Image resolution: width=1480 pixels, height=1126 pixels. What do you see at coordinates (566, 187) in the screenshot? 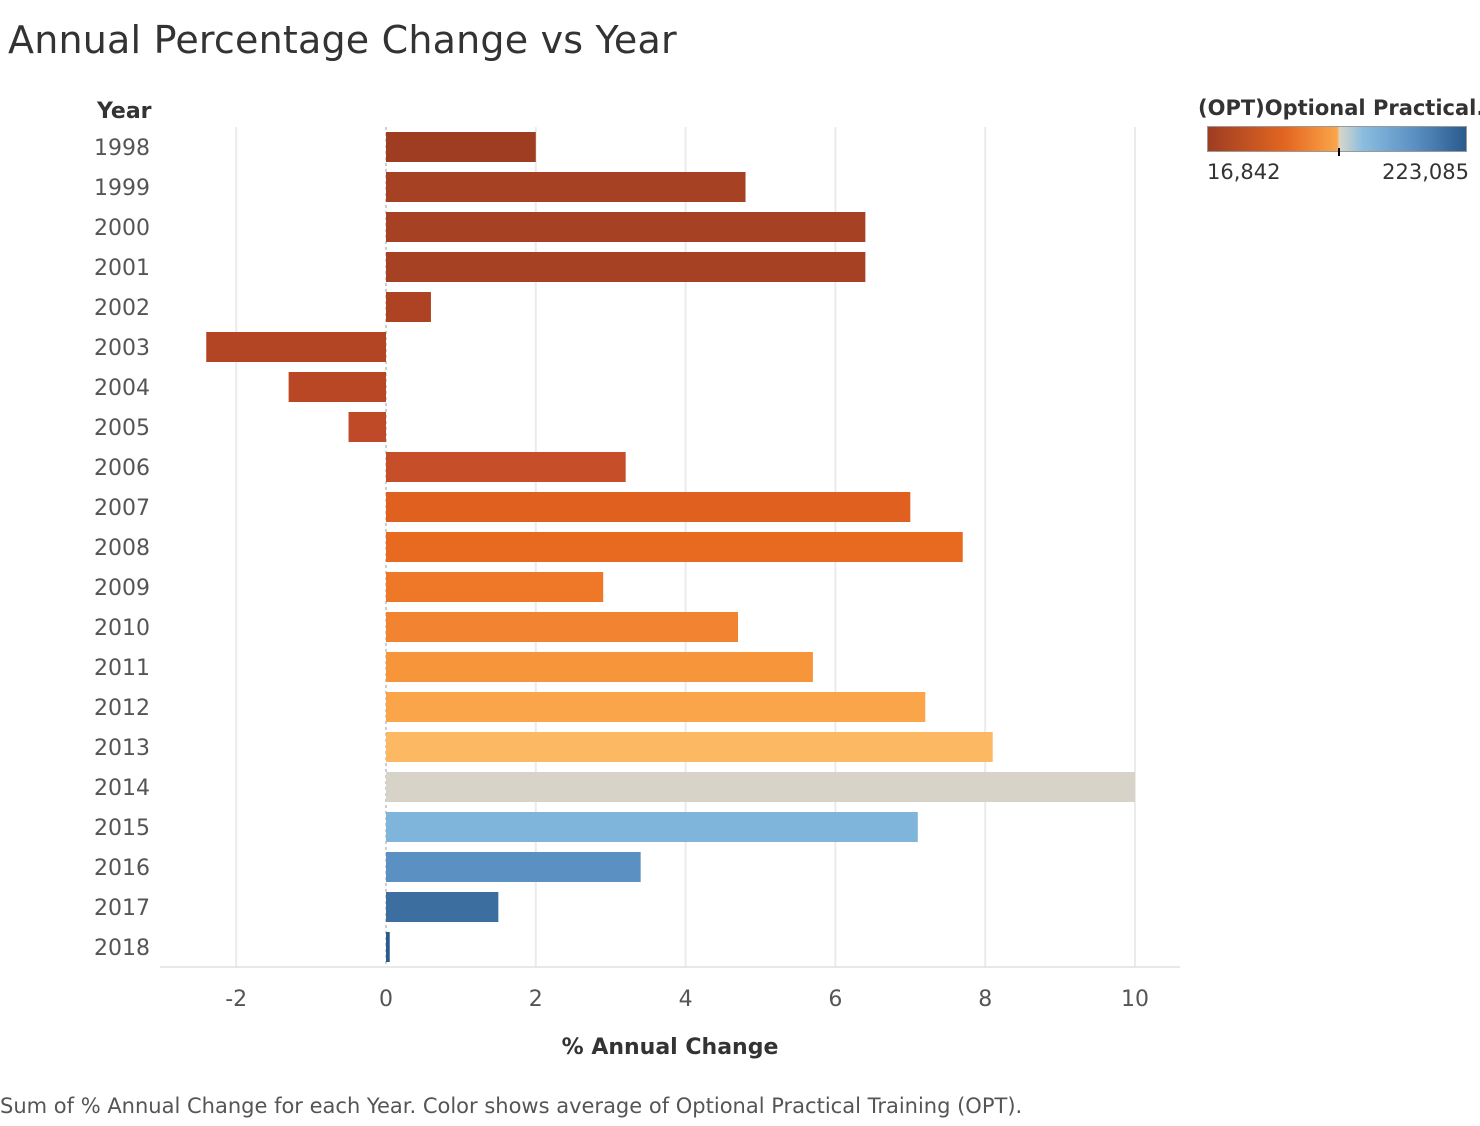
I see `bar-1999` at bounding box center [566, 187].